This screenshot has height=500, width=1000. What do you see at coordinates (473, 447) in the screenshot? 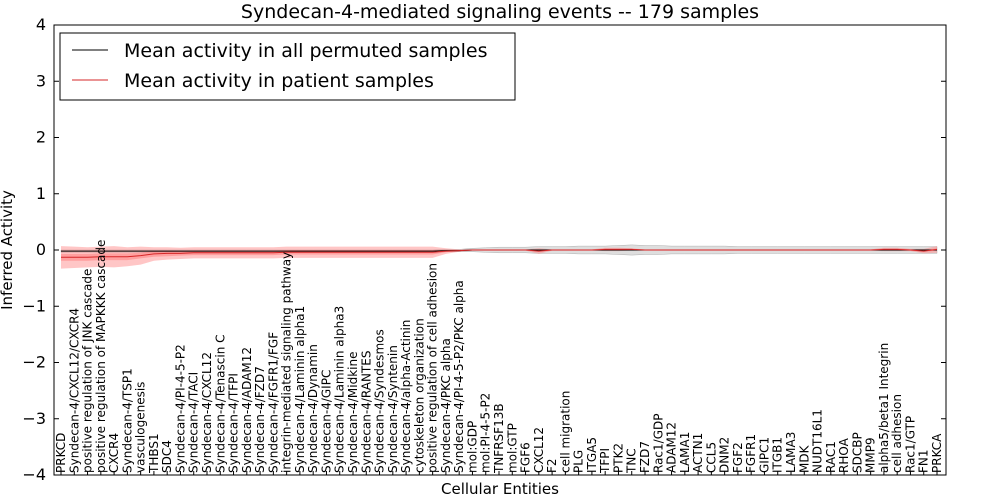
I see `x-tick-label: mol:GDP` at bounding box center [473, 447].